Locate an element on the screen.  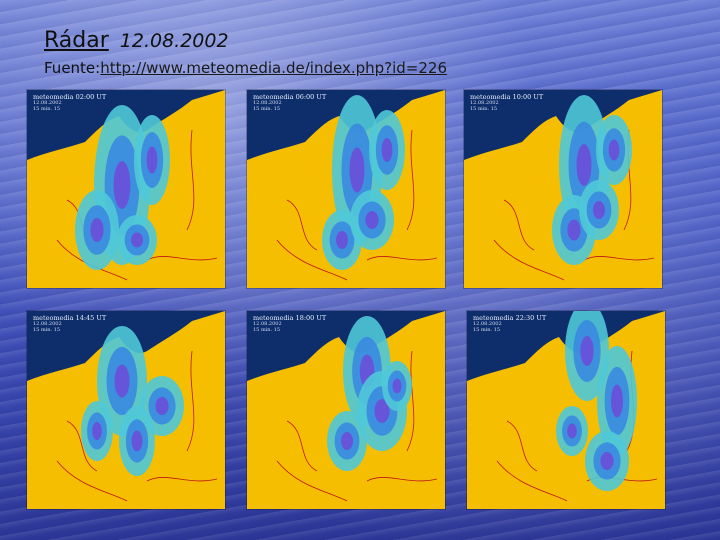
source-label: Fuente: is located at coordinates (72, 68).